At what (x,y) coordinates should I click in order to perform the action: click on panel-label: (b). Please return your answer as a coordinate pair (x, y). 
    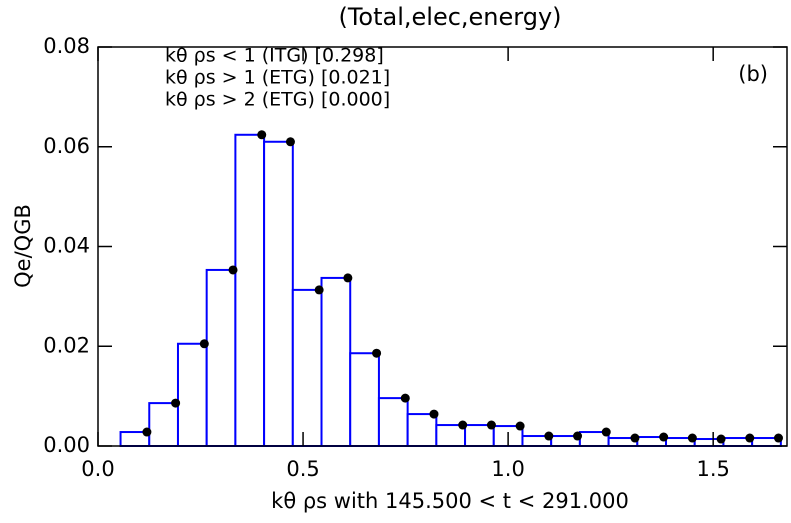
    Looking at the image, I should click on (753, 74).